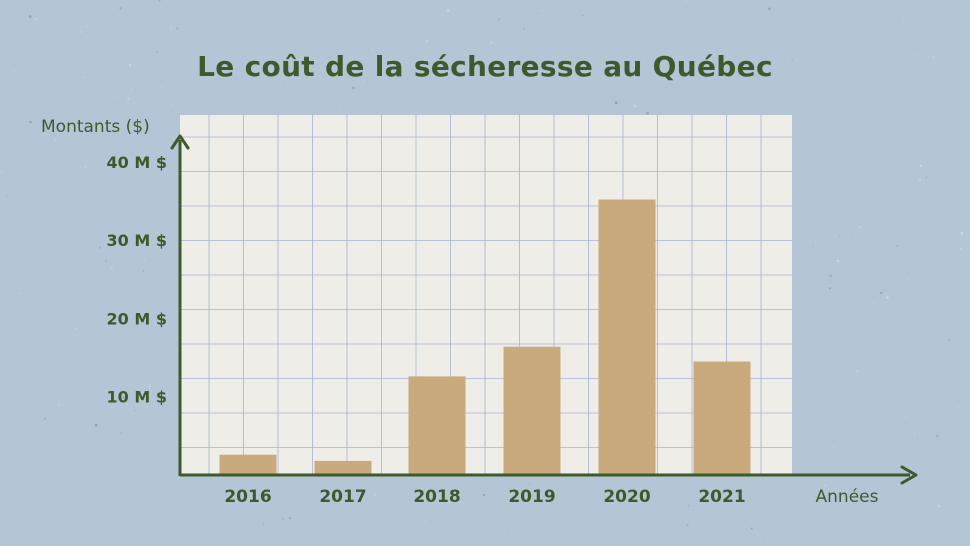 This screenshot has height=546, width=970. Describe the element at coordinates (531, 497) in the screenshot. I see `x-tick-label: 2019` at that location.